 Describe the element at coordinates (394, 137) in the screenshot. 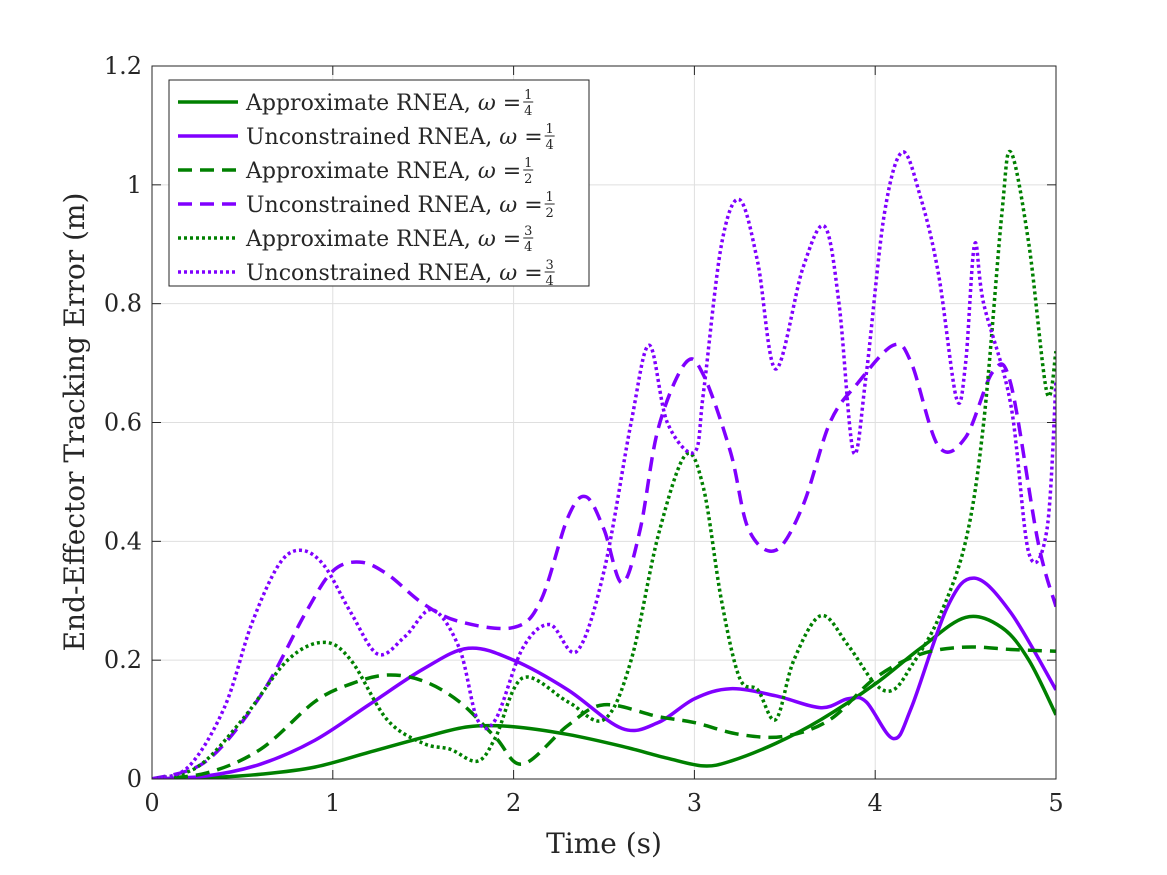

I see `legend-entry-2: Unconstrained RNEA, ω =` at that location.